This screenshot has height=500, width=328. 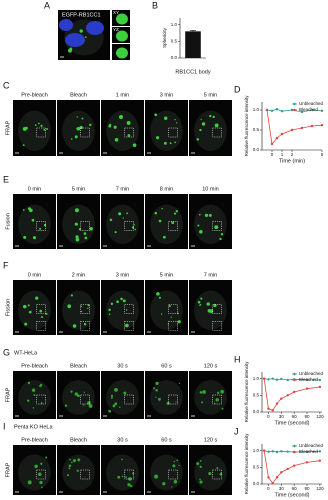 What do you see at coordinates (8, 221) in the screenshot?
I see `row-label: Fusion` at bounding box center [8, 221].